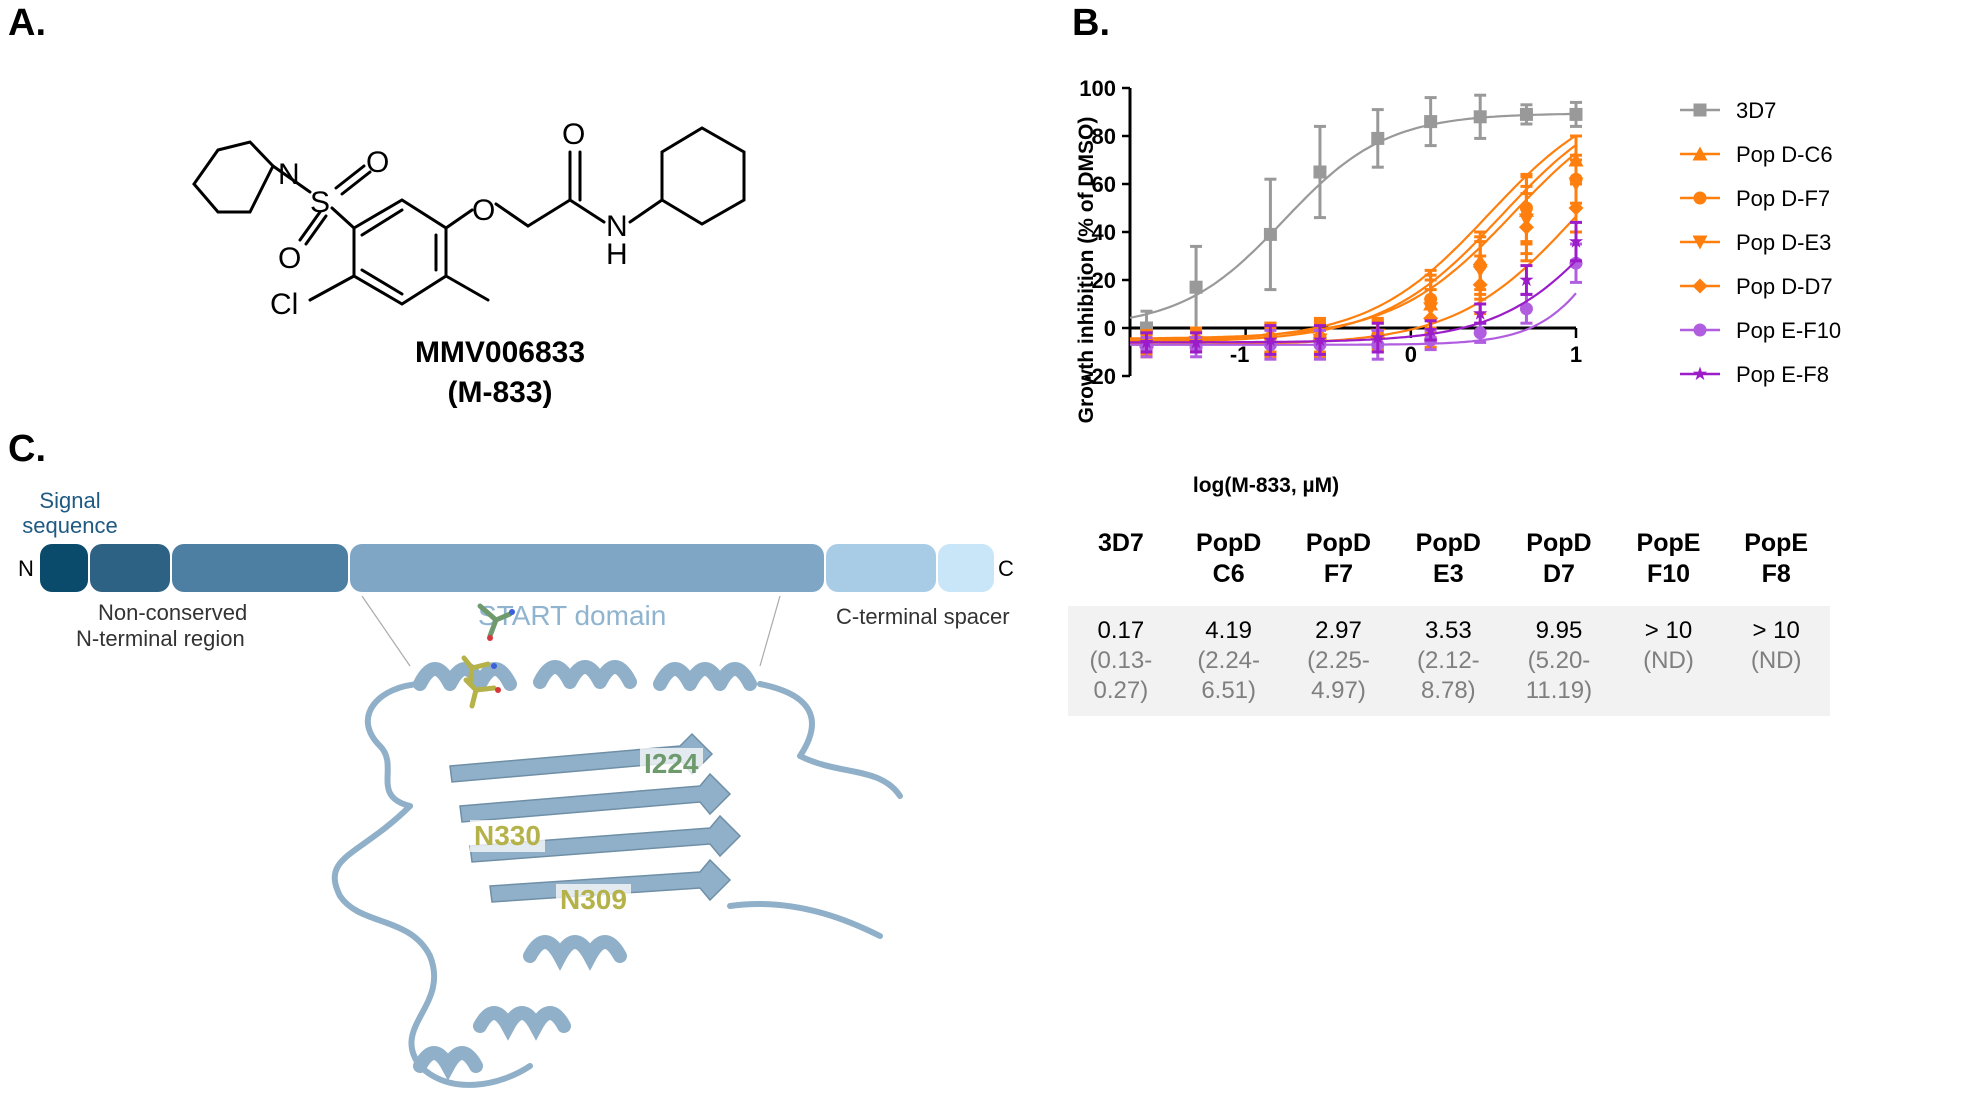 The width and height of the screenshot is (1979, 1117). Describe the element at coordinates (26, 568) in the screenshot. I see `n-terminus-label: N` at that location.